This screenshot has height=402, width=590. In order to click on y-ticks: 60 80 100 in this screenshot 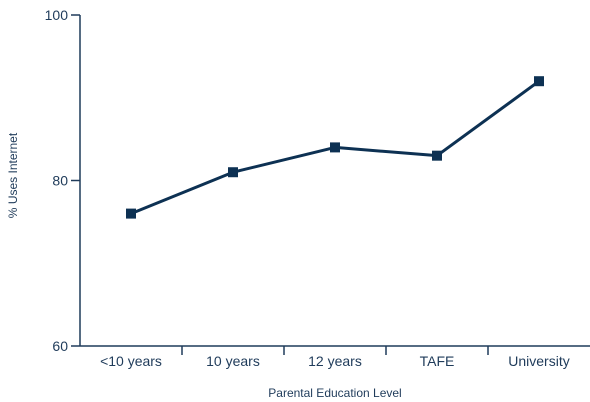, I will do `click(62, 180)`.